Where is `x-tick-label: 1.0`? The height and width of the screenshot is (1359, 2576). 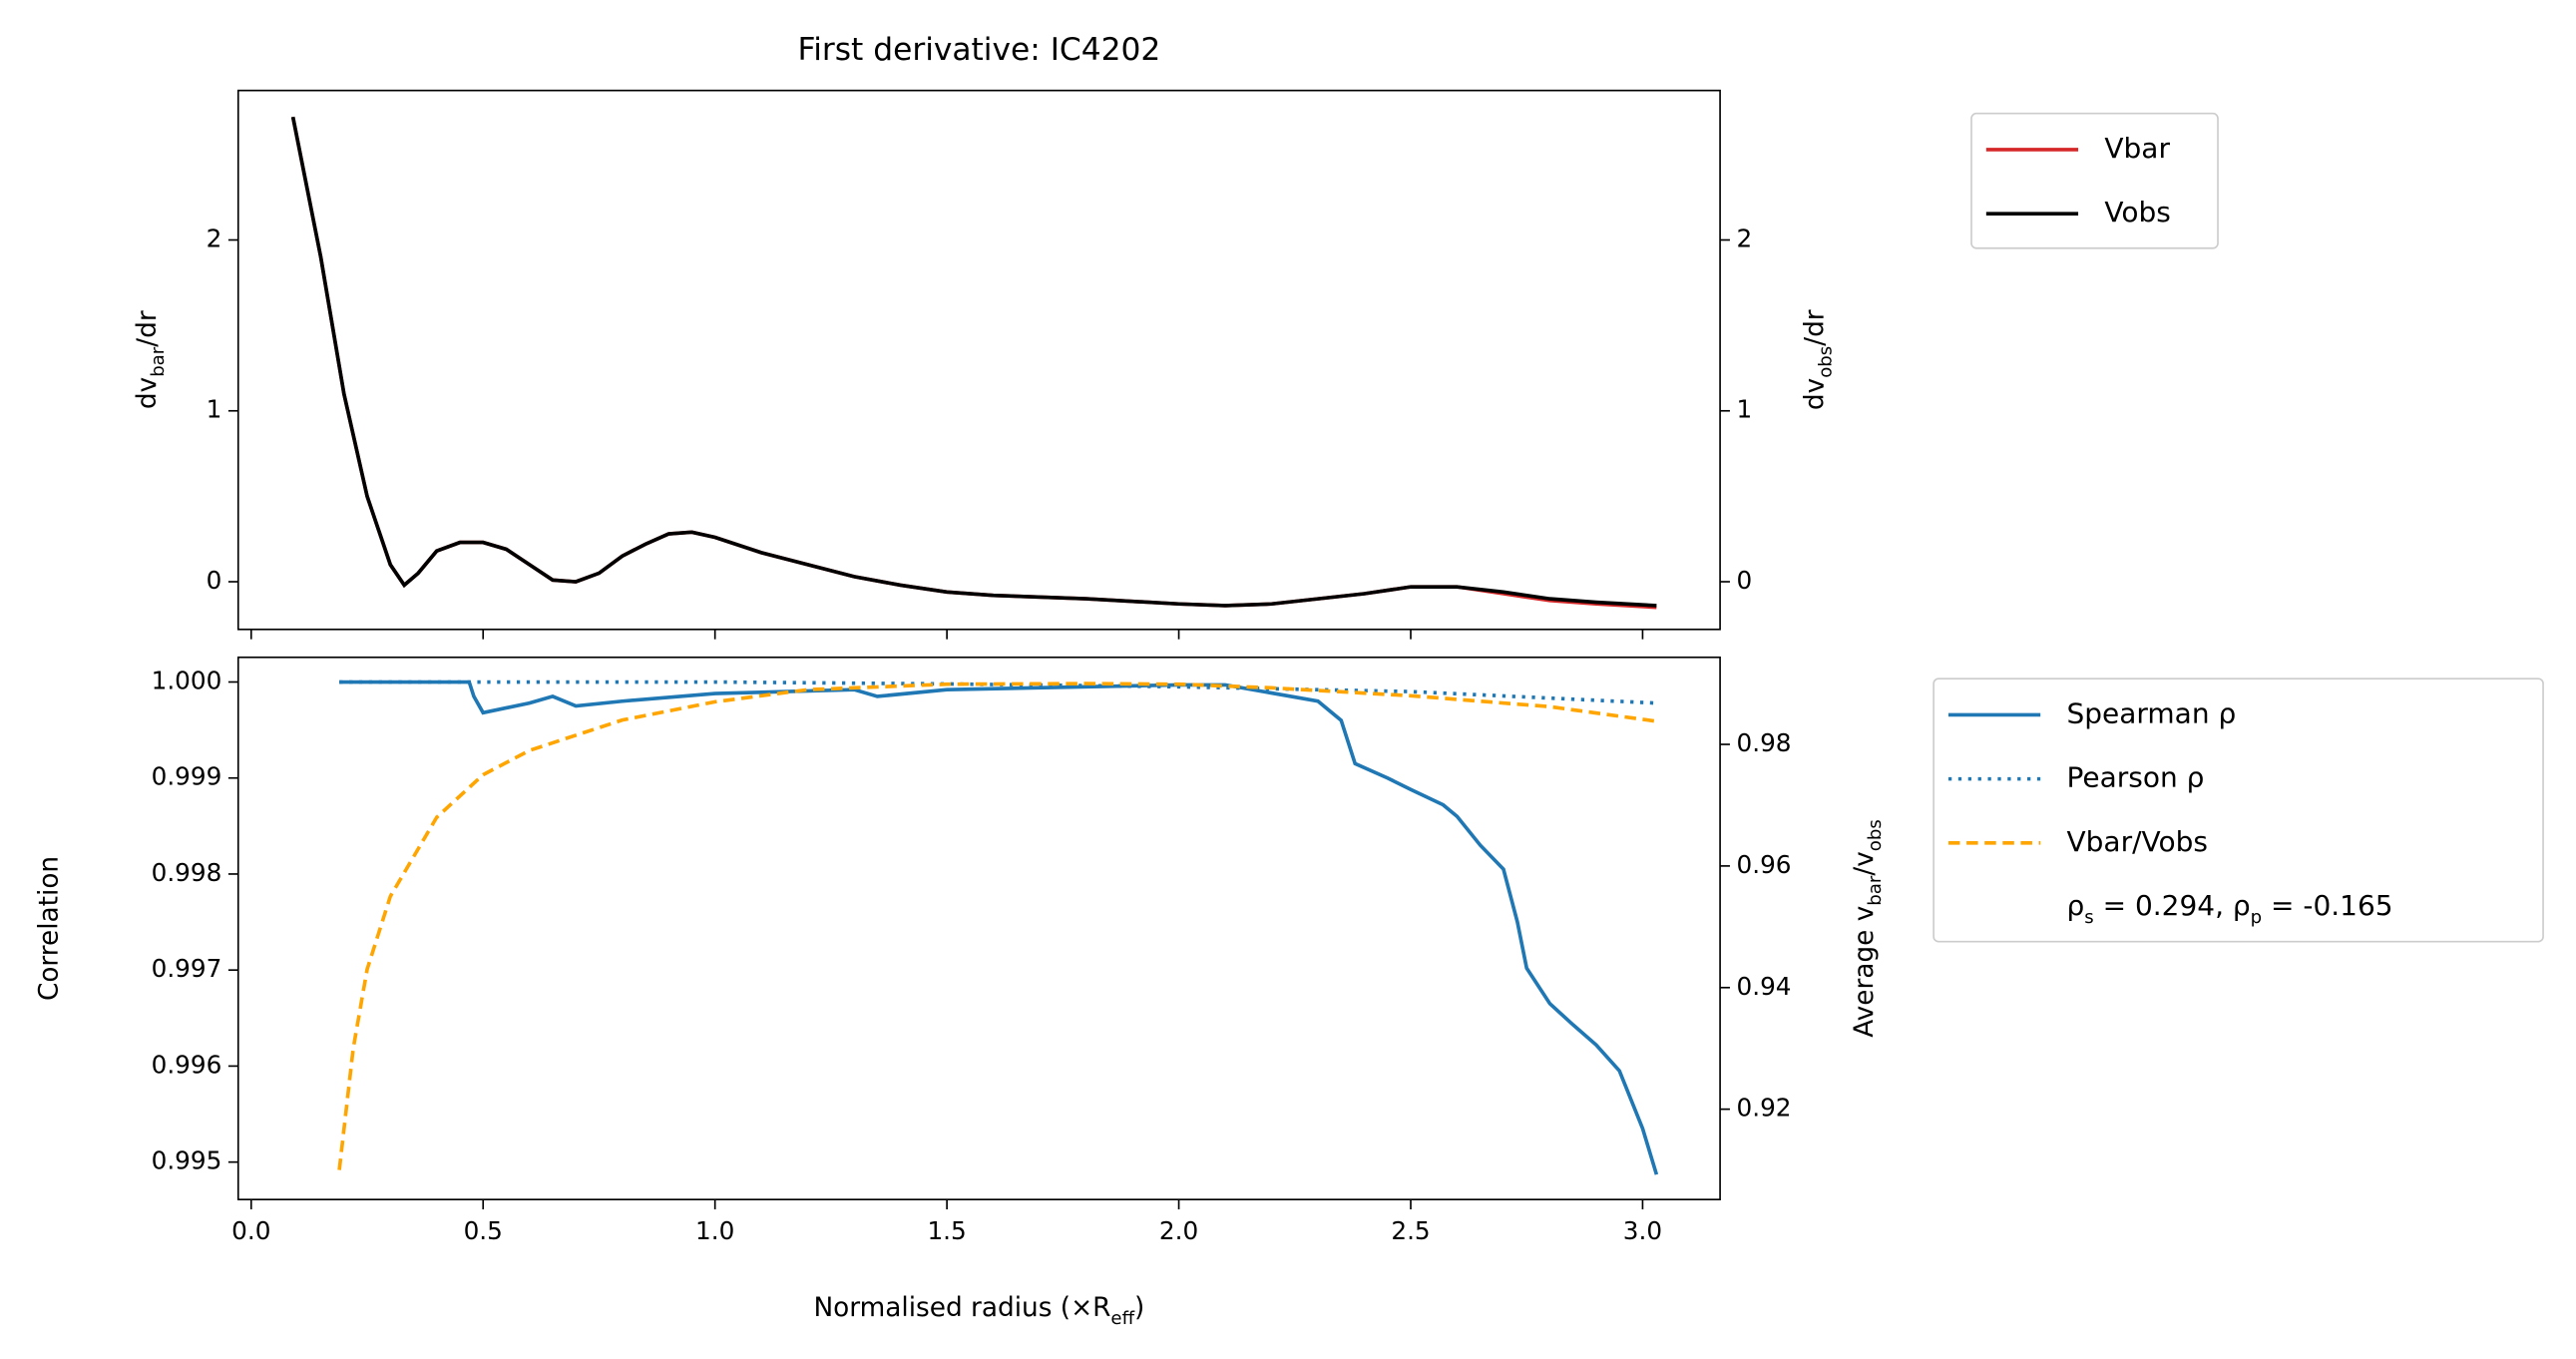 x-tick-label: 1.0 is located at coordinates (714, 1230).